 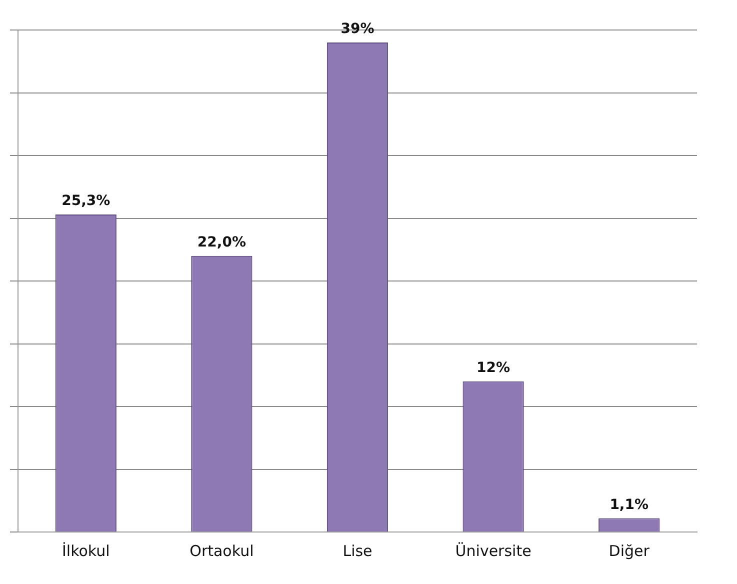 I want to click on data-label: 25,3%, so click(x=86, y=201).